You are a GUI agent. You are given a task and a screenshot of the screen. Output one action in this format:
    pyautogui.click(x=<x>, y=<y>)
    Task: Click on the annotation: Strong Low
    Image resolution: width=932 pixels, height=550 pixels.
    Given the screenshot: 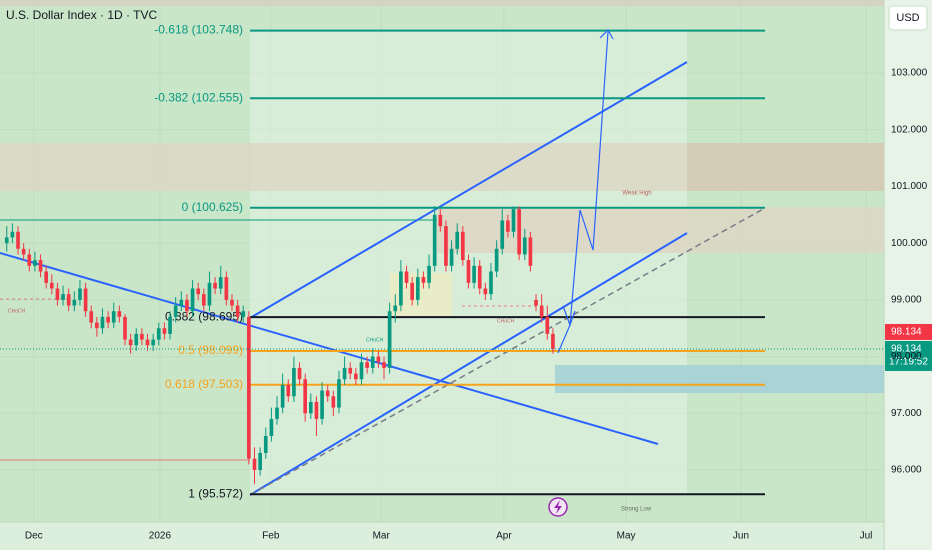 What is the action you would take?
    pyautogui.click(x=636, y=510)
    